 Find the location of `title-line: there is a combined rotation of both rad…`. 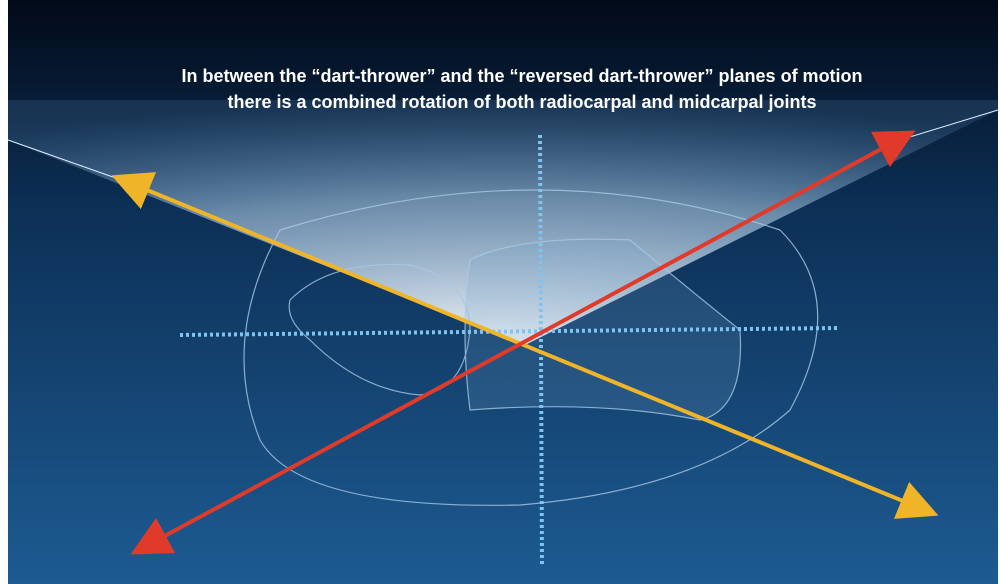

title-line: there is a combined rotation of both rad… is located at coordinates (521, 102).